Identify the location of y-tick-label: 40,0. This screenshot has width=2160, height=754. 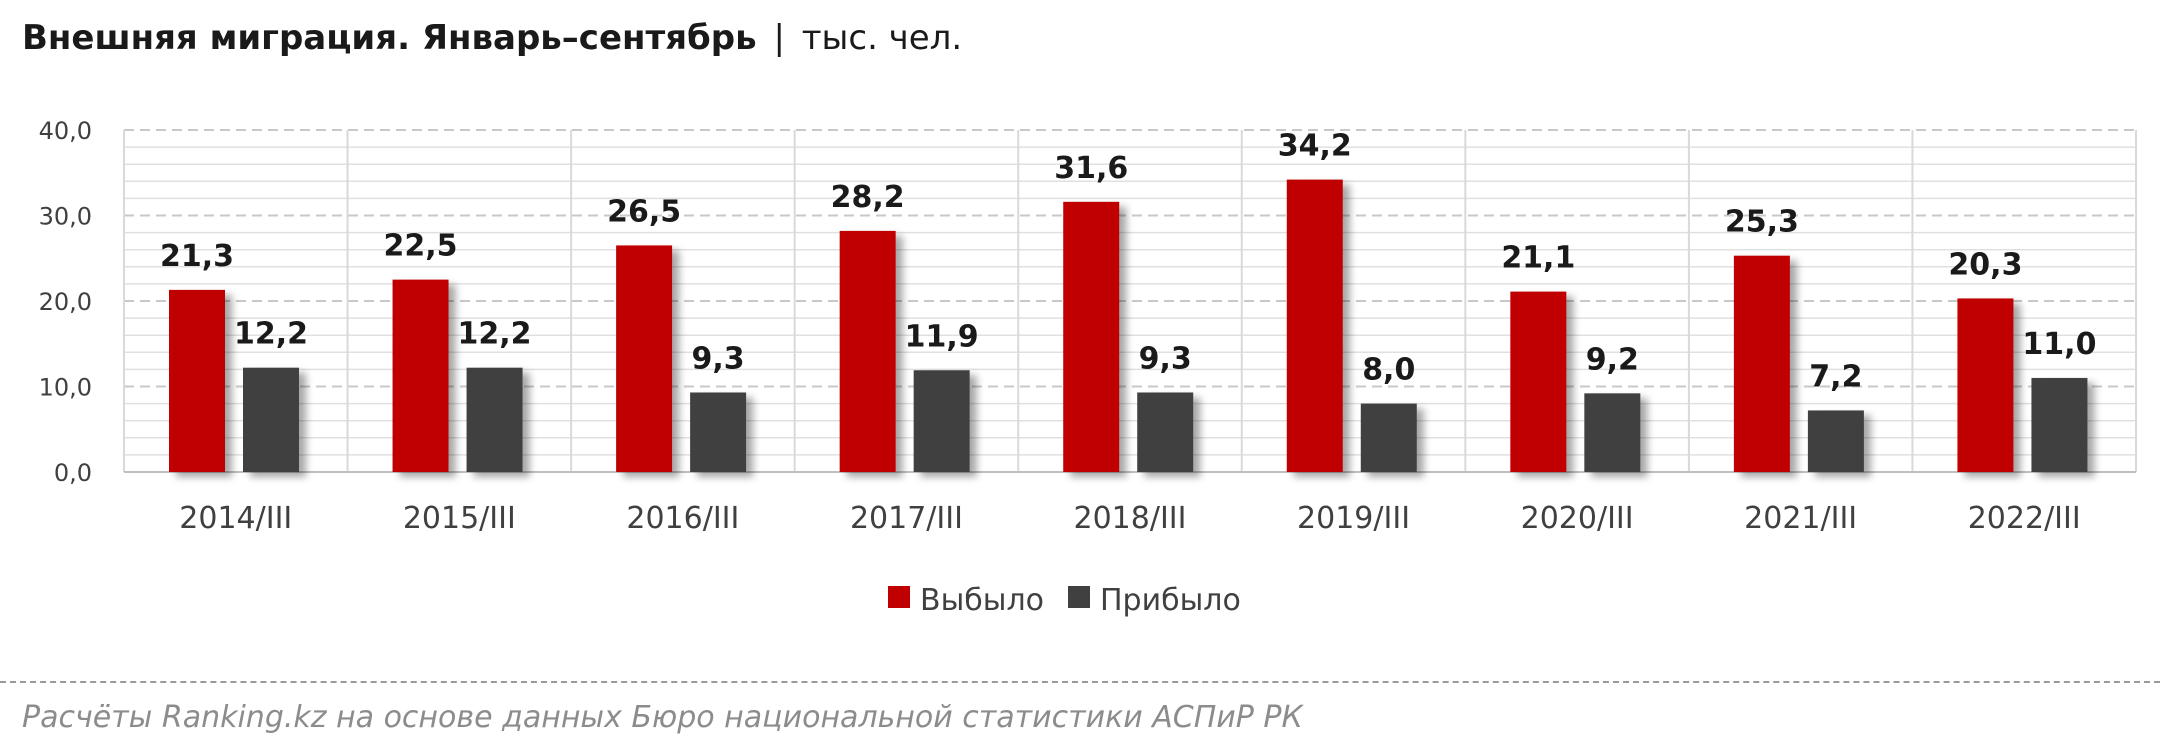
(65, 131).